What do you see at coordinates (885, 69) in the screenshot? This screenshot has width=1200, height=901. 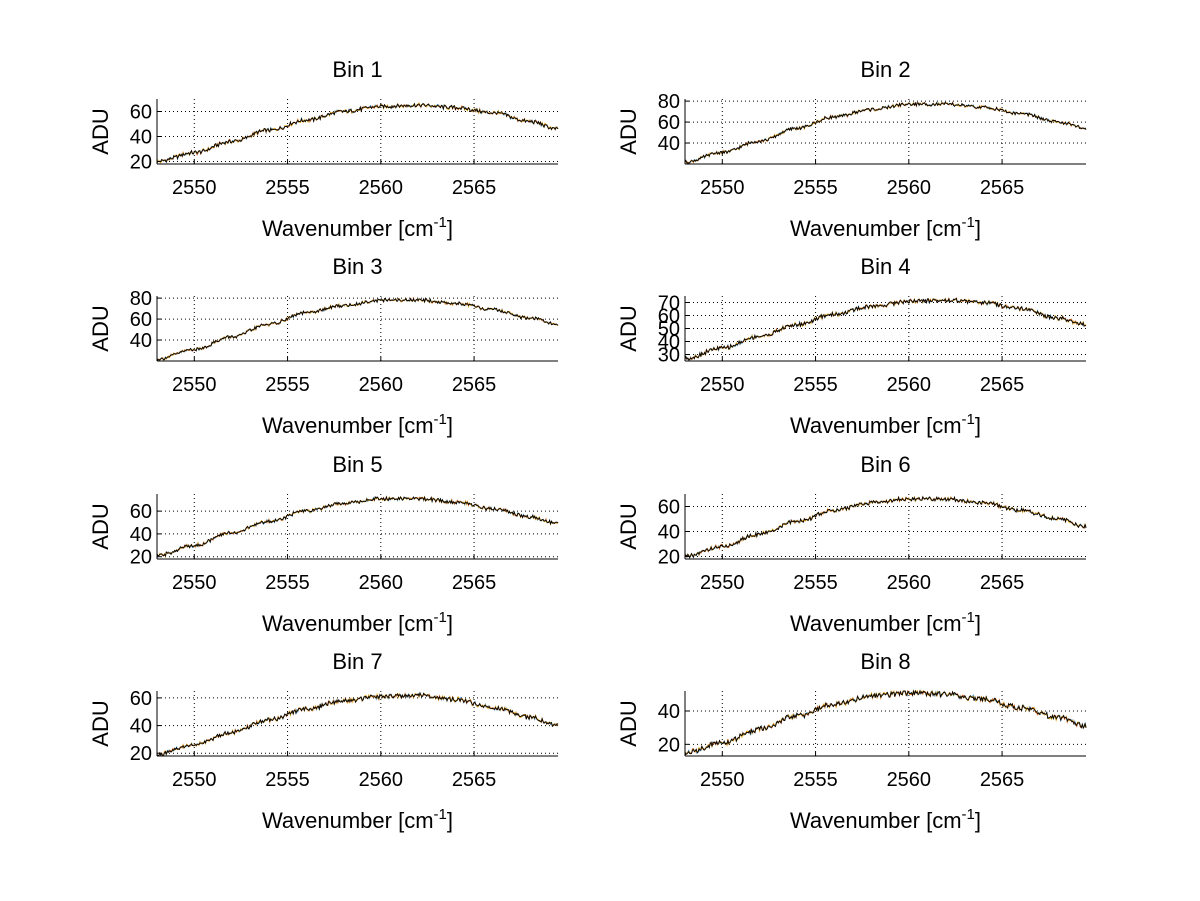 I see `subplot-title: Bin 2` at bounding box center [885, 69].